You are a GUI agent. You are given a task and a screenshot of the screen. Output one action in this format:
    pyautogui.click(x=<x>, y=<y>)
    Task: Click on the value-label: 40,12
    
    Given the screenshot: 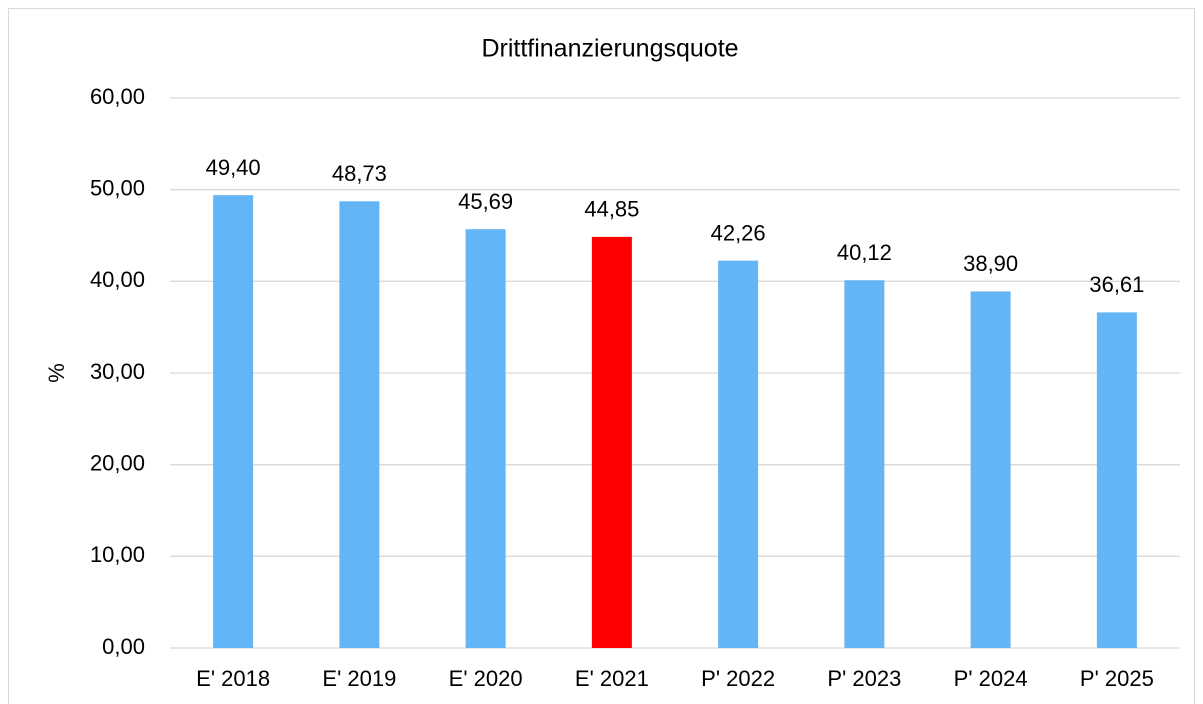 What is the action you would take?
    pyautogui.click(x=864, y=252)
    